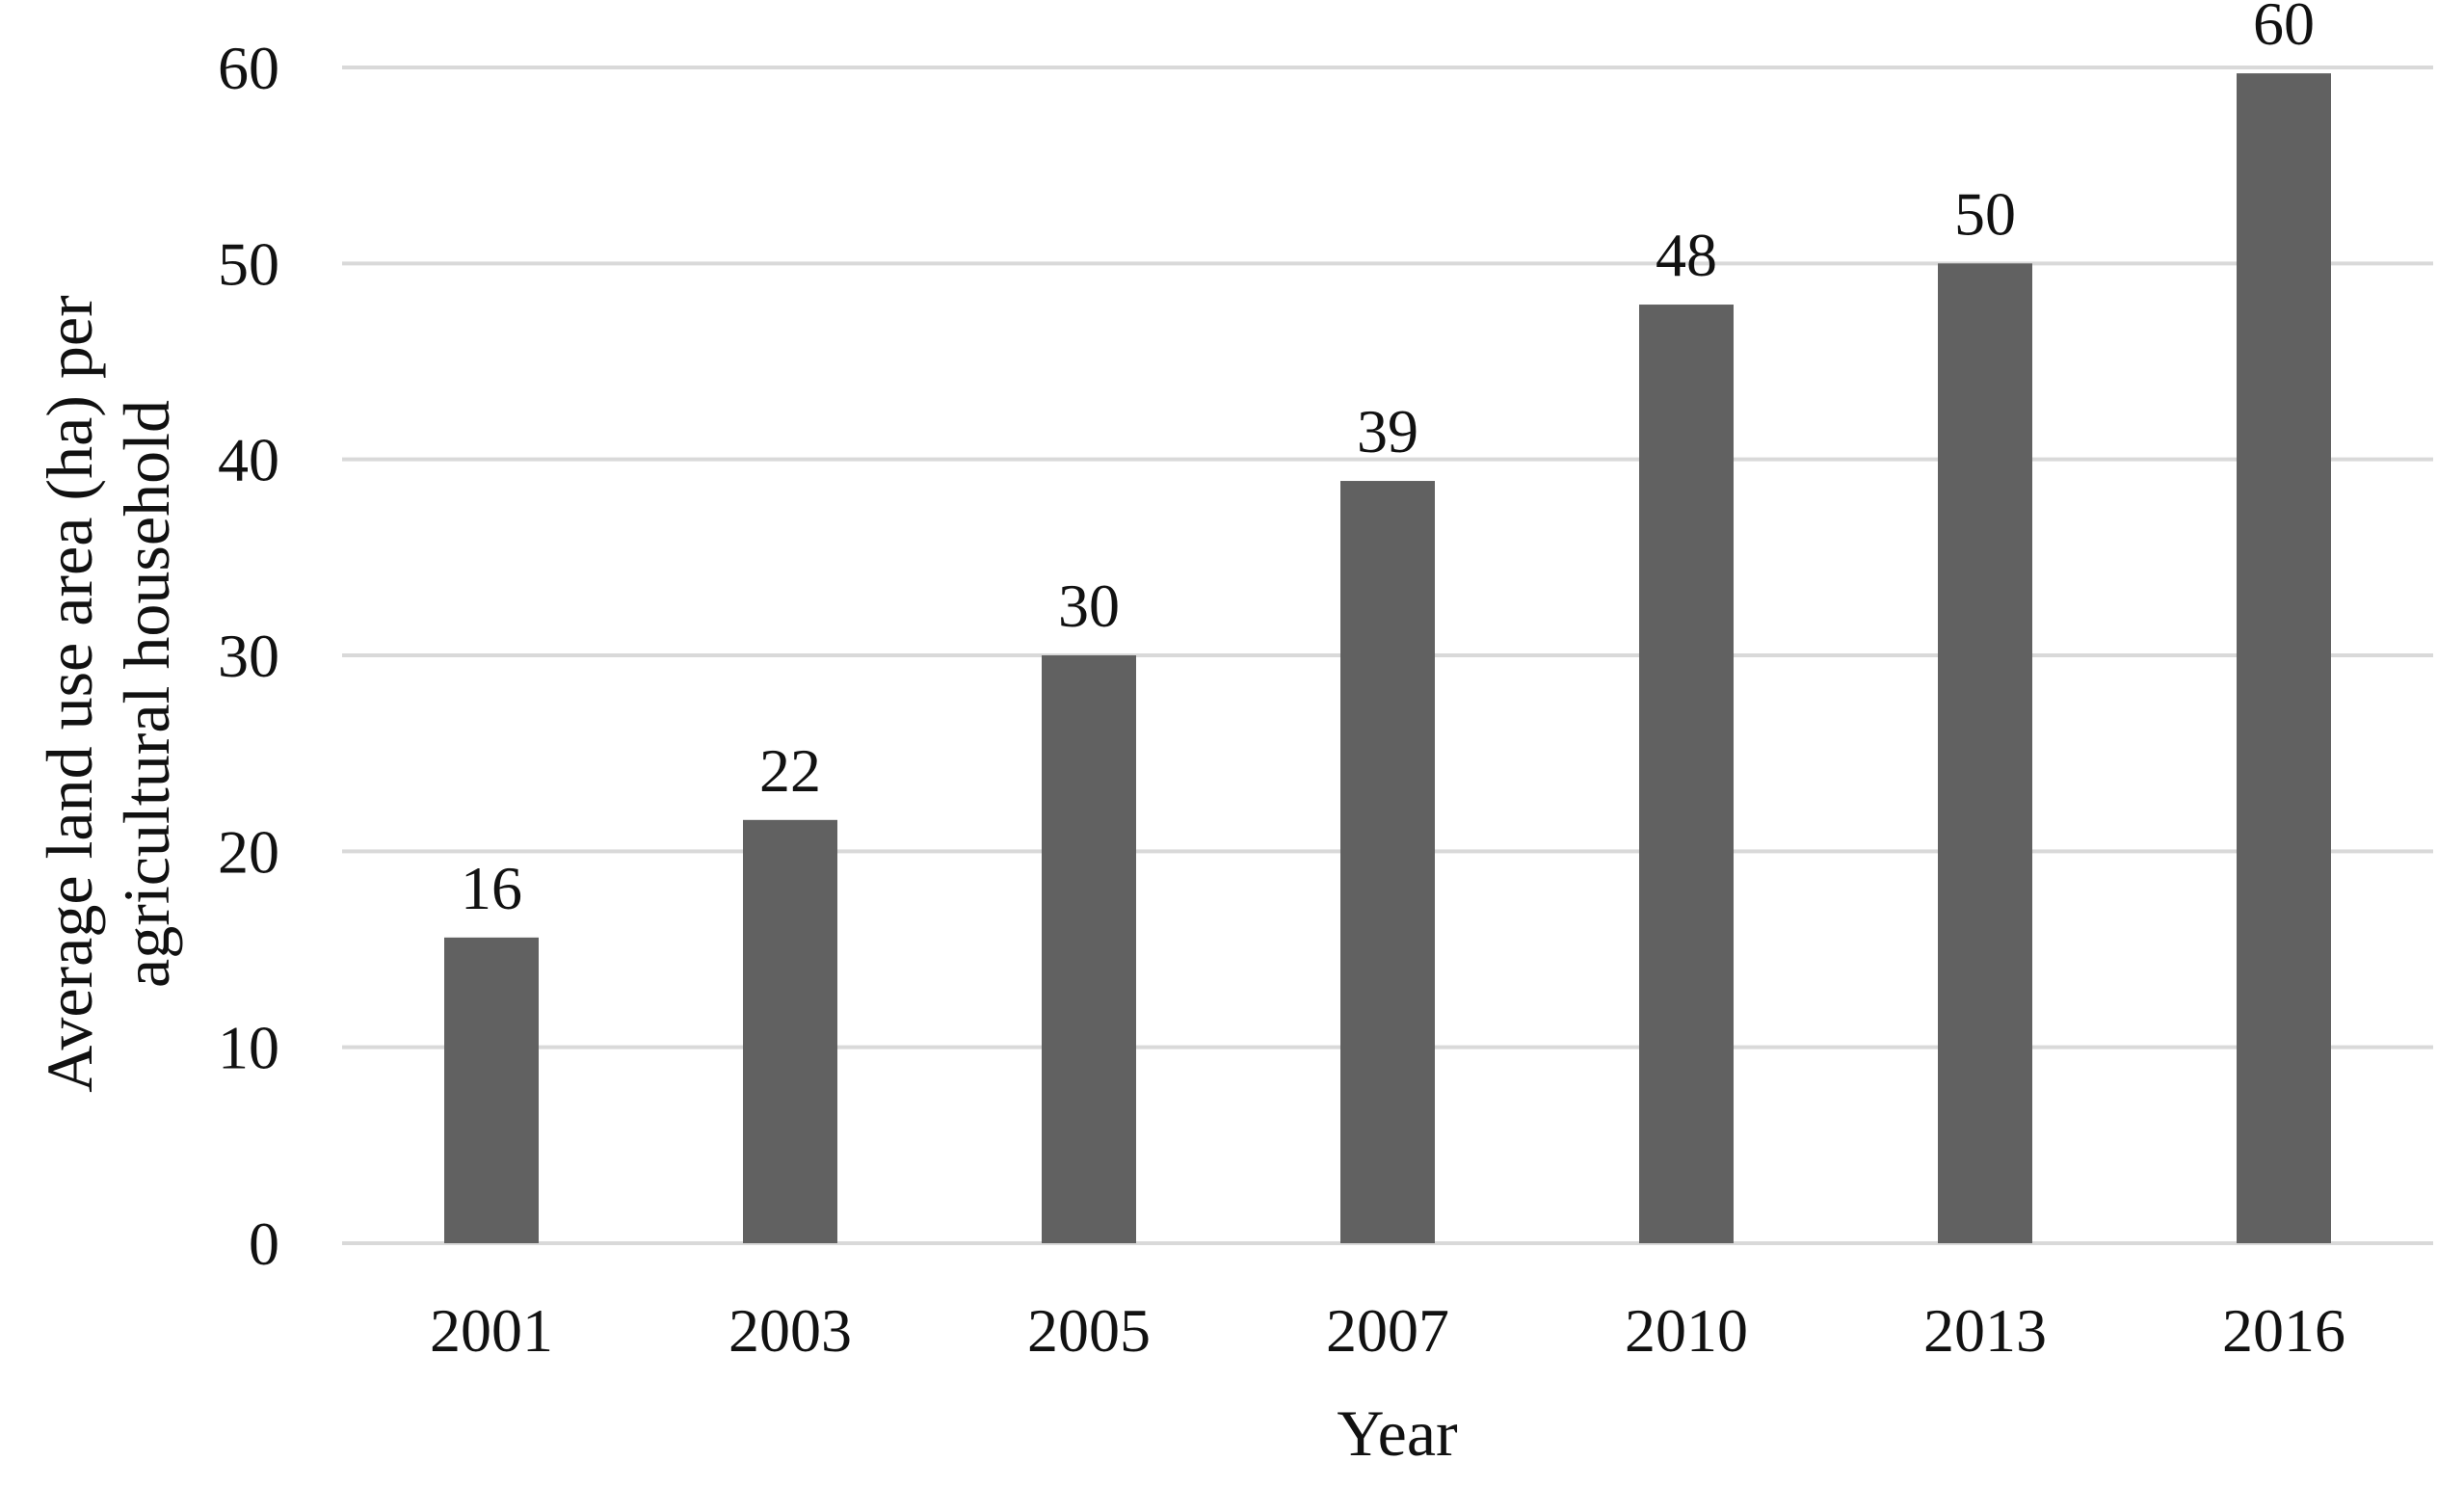 The height and width of the screenshot is (1488, 2464). Describe the element at coordinates (2283, 1330) in the screenshot. I see `x-tick-label-2016: 2016` at that location.